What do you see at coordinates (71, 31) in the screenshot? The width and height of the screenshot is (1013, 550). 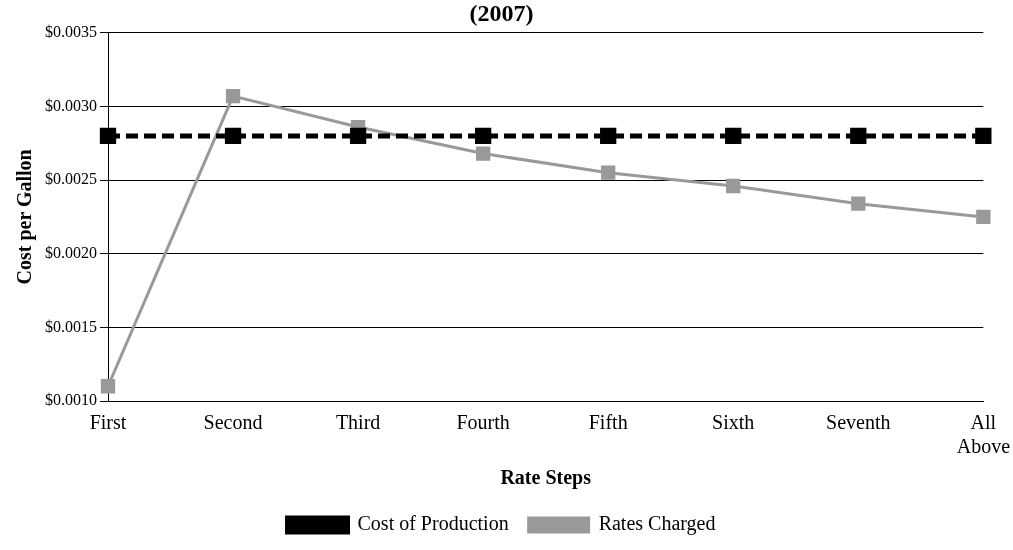 I see `y-tick-label: $0.0035` at bounding box center [71, 31].